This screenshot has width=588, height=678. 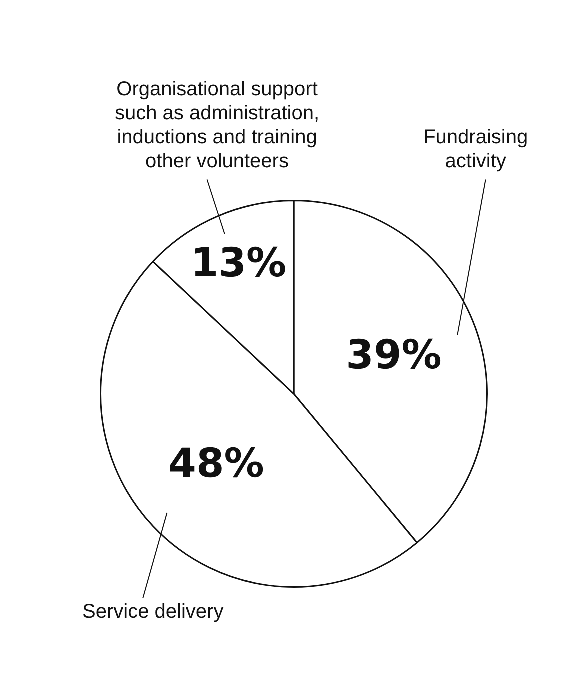 I want to click on data-label: 48%, so click(x=216, y=464).